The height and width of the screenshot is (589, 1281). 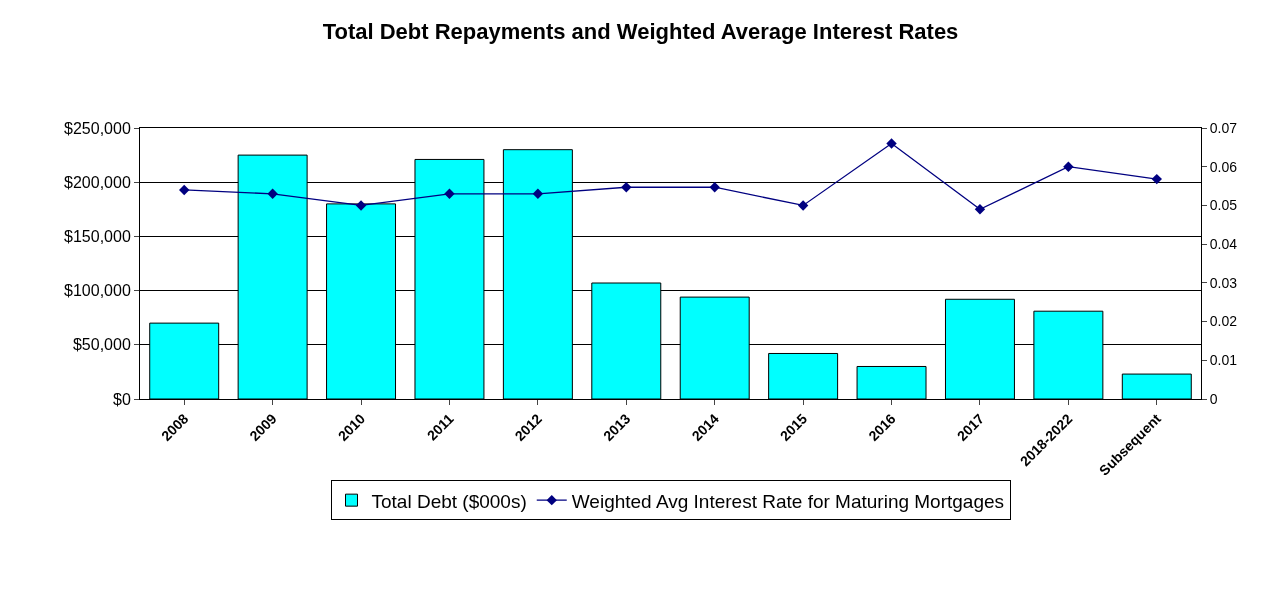 I want to click on y-tick-label: $150,000, so click(x=97, y=236).